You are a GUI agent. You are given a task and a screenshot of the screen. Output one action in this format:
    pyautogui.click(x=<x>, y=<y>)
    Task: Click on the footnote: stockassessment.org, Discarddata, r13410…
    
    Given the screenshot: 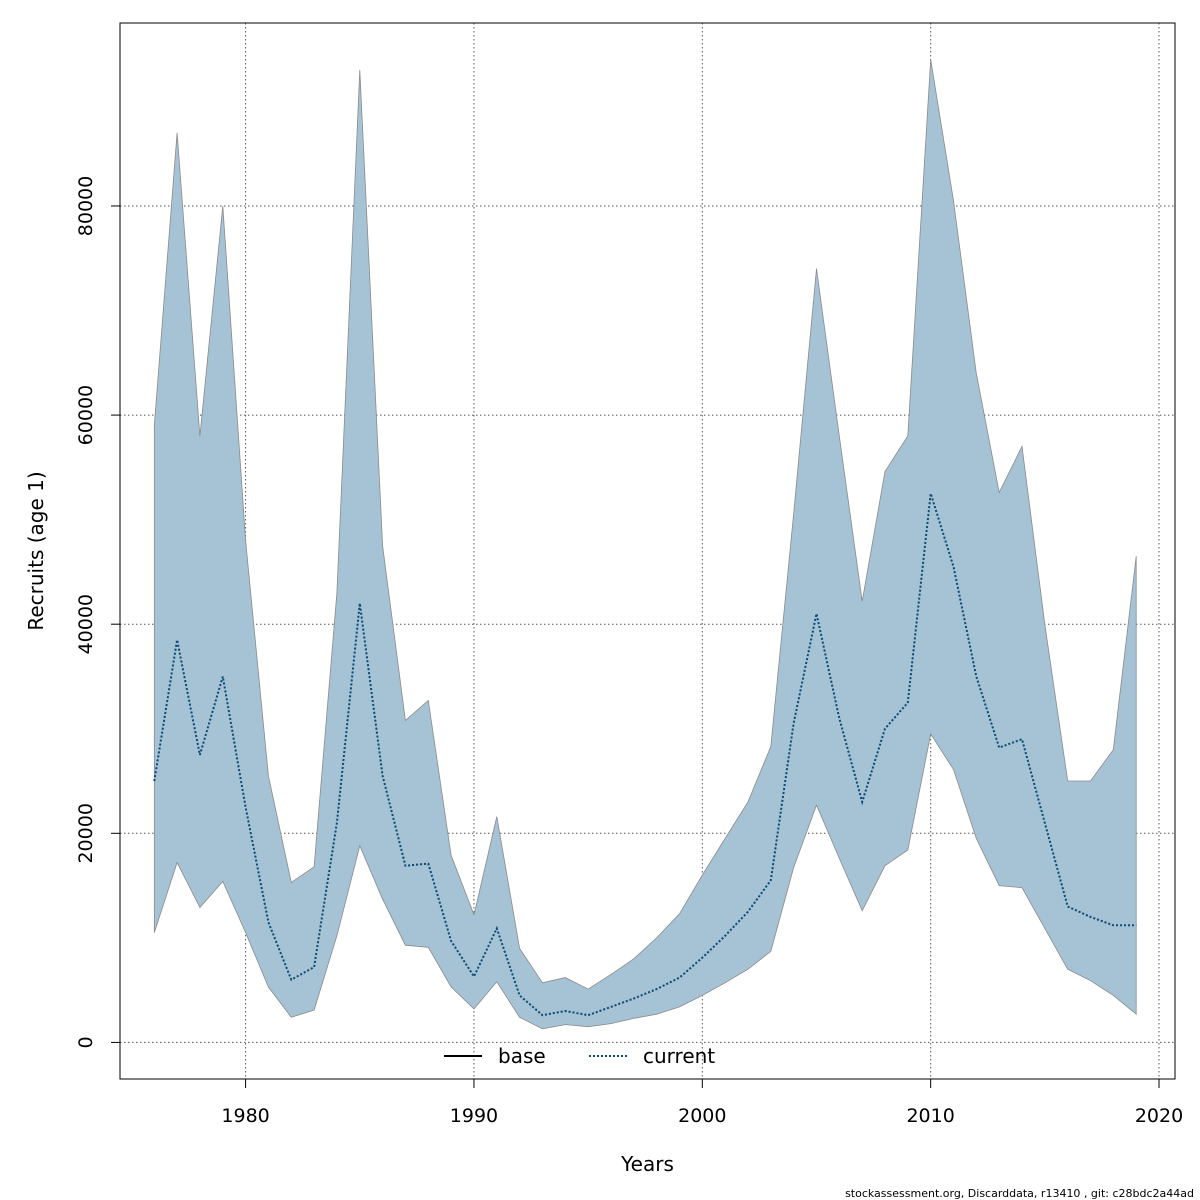 What is the action you would take?
    pyautogui.click(x=1019, y=1193)
    